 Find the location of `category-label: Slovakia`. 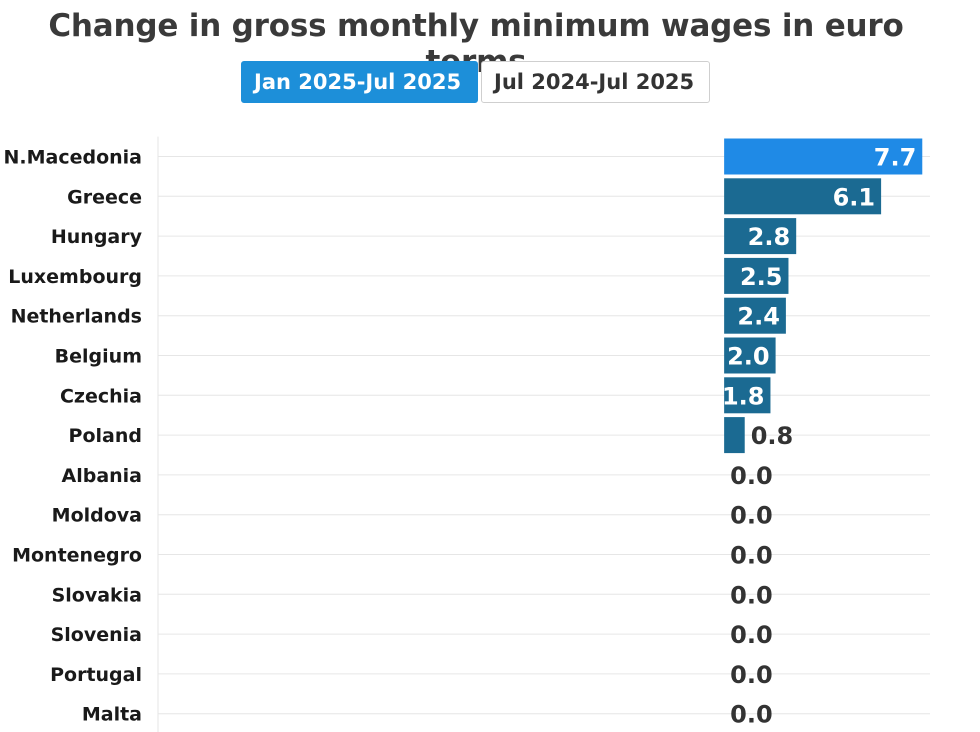

category-label: Slovakia is located at coordinates (97, 595).